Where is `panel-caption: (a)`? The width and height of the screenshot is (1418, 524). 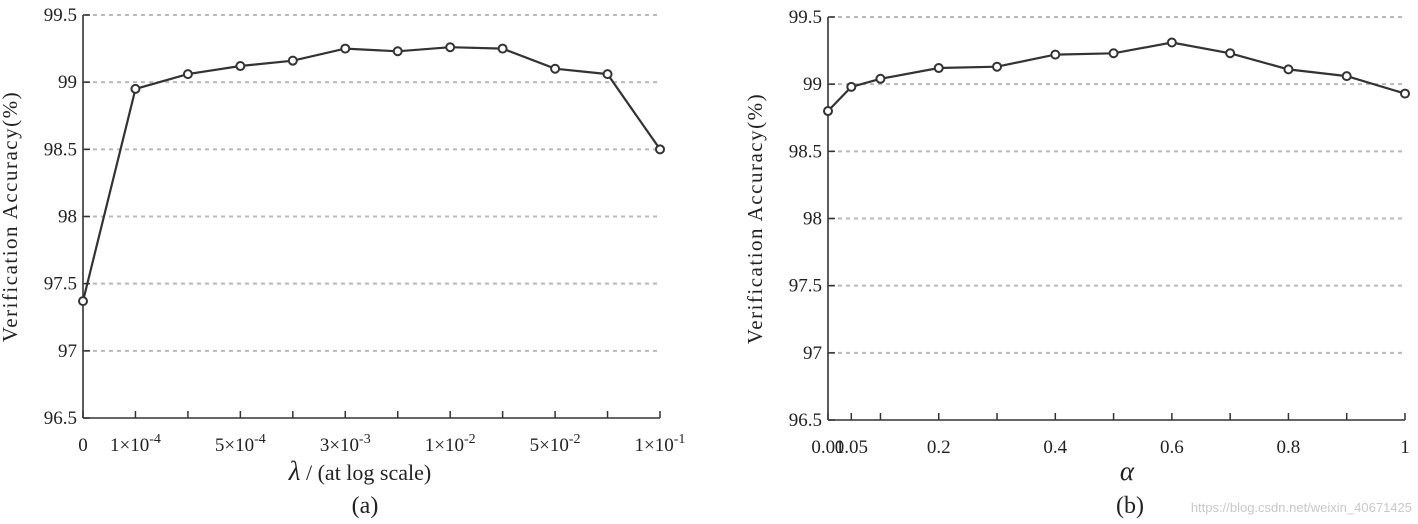 panel-caption: (a) is located at coordinates (365, 506).